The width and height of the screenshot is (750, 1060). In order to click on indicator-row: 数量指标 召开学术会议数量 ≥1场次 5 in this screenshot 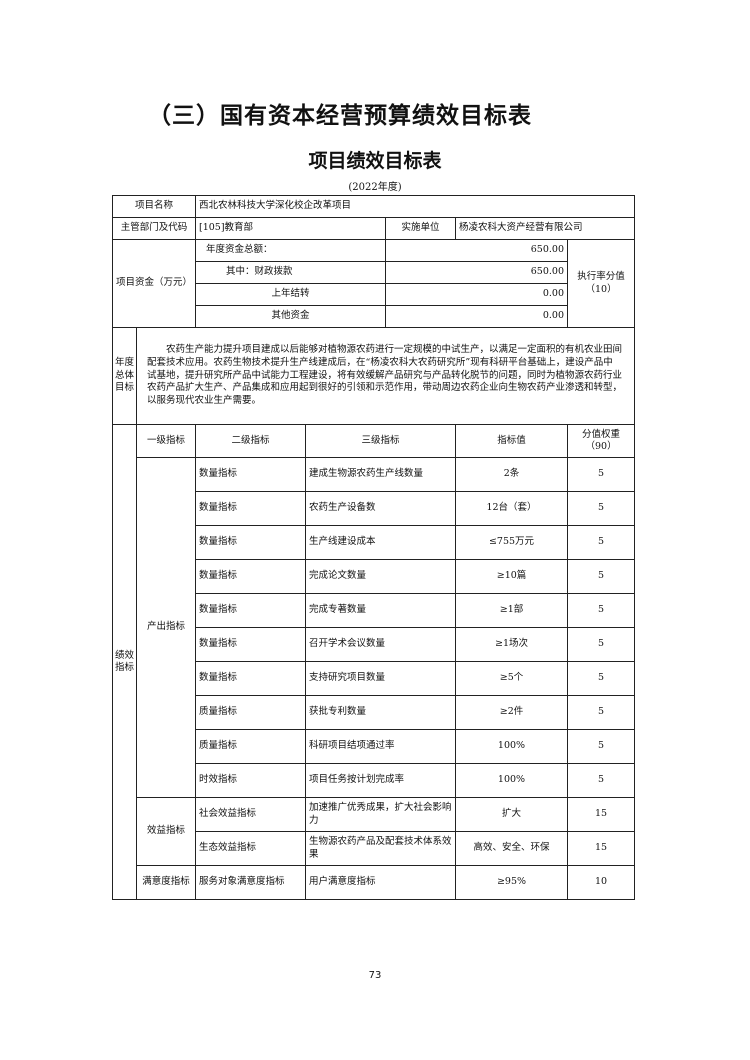, I will do `click(374, 644)`.